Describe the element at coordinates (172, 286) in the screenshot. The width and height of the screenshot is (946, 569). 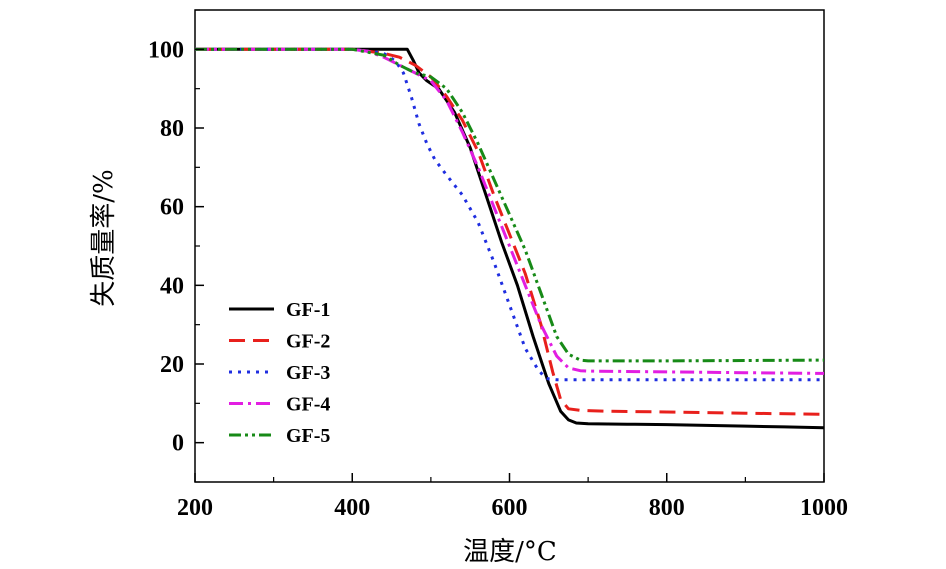
I see `y-tick-label: 40` at that location.